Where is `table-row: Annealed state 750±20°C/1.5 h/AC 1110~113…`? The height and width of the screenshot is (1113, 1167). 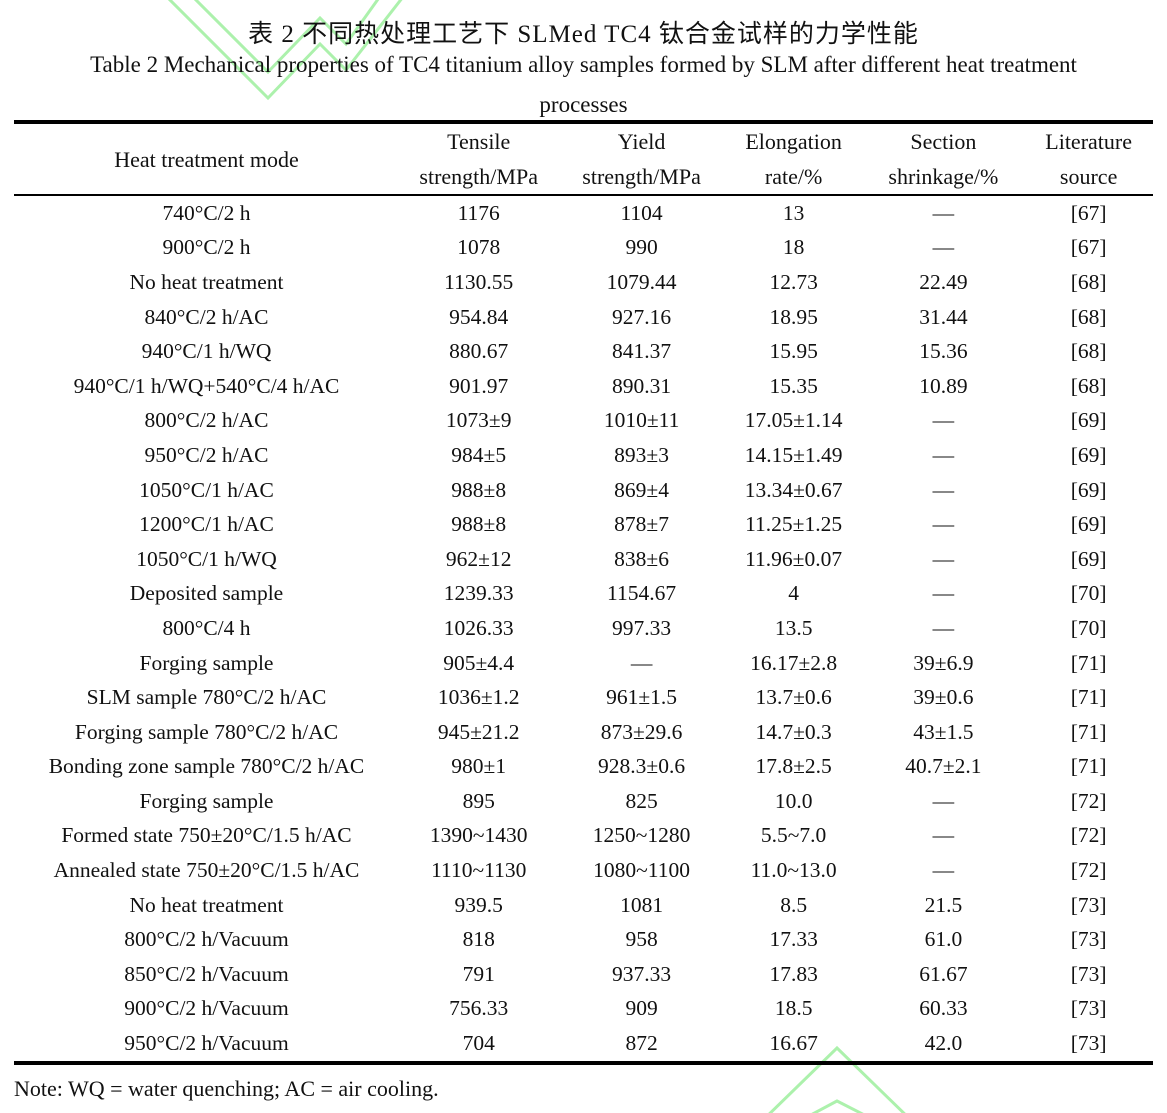
table-row: Annealed state 750±20°C/1.5 h/AC 1110~113… is located at coordinates (583, 870).